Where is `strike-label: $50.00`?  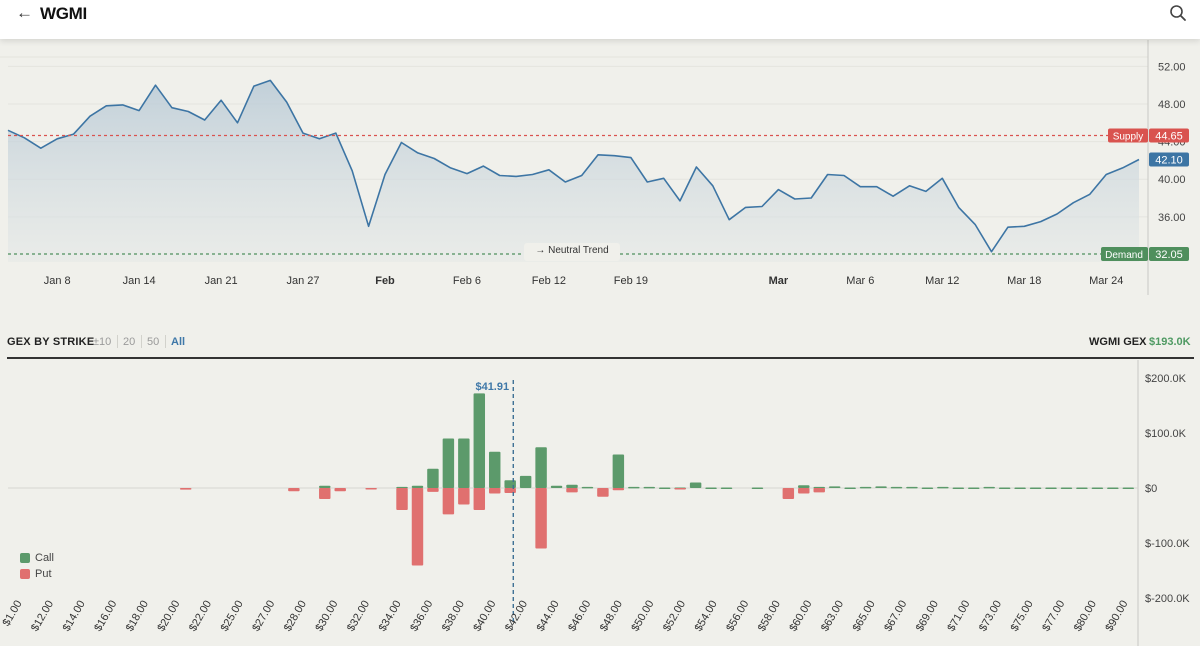 strike-label: $50.00 is located at coordinates (642, 616).